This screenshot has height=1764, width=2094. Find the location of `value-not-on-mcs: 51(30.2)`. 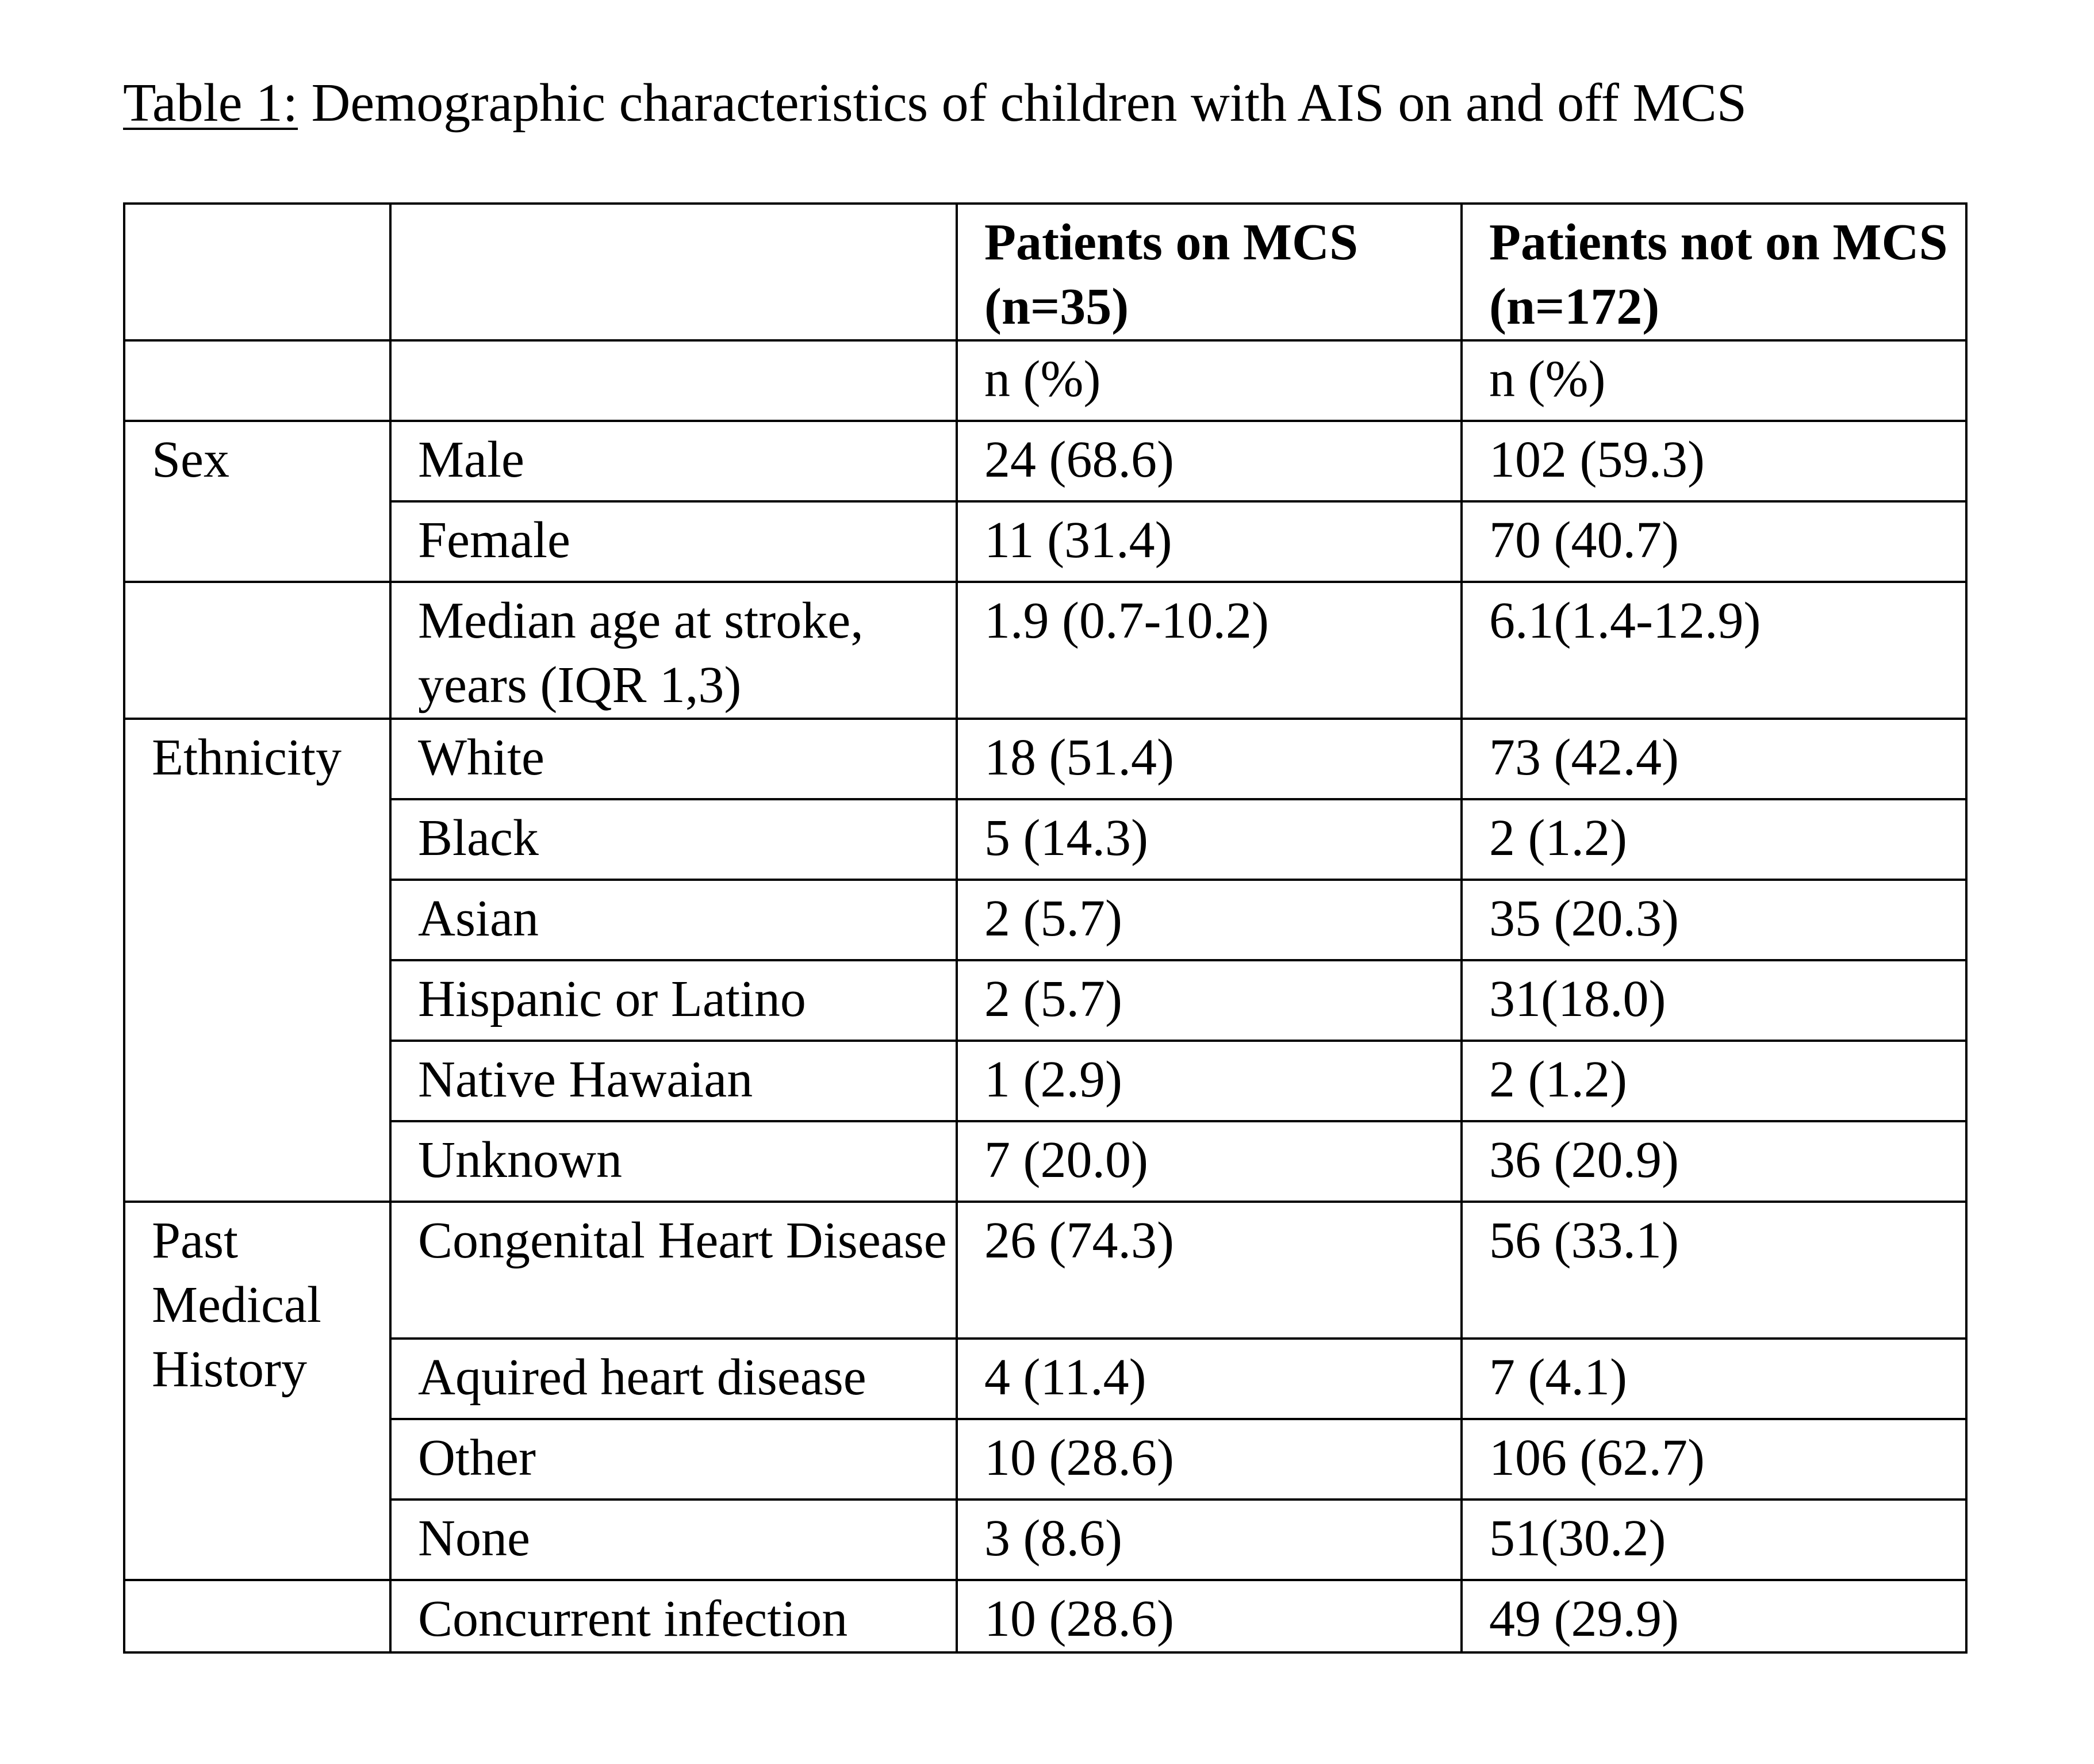

value-not-on-mcs: 51(30.2) is located at coordinates (1714, 1540).